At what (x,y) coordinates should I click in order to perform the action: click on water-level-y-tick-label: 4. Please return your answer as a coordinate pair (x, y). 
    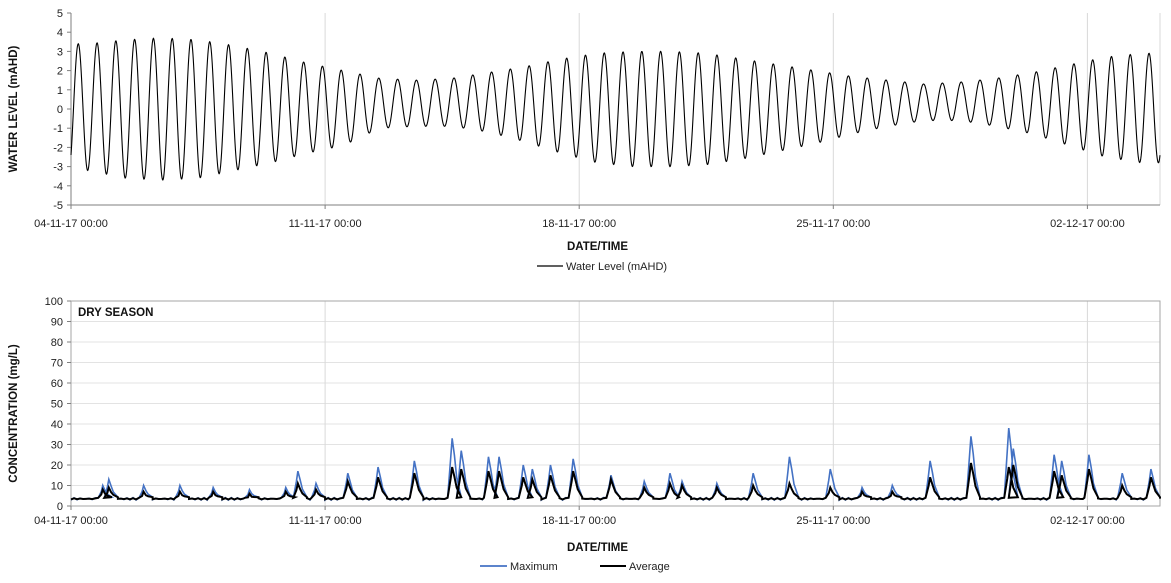
    Looking at the image, I should click on (60, 33).